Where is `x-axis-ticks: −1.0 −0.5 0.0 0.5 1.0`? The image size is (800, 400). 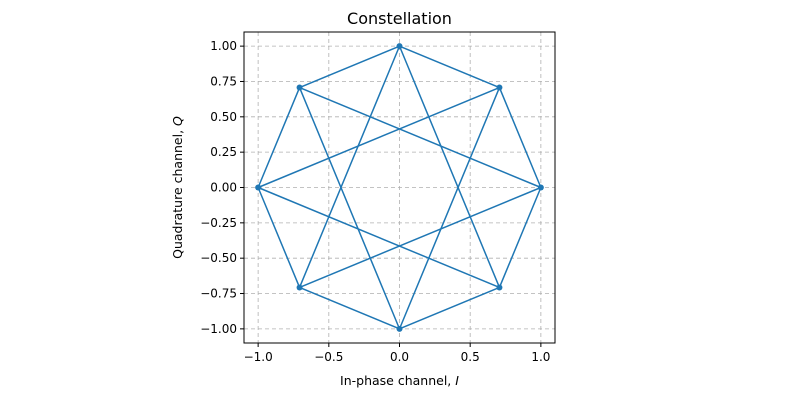 x-axis-ticks: −1.0 −0.5 0.0 0.5 1.0 is located at coordinates (397, 353).